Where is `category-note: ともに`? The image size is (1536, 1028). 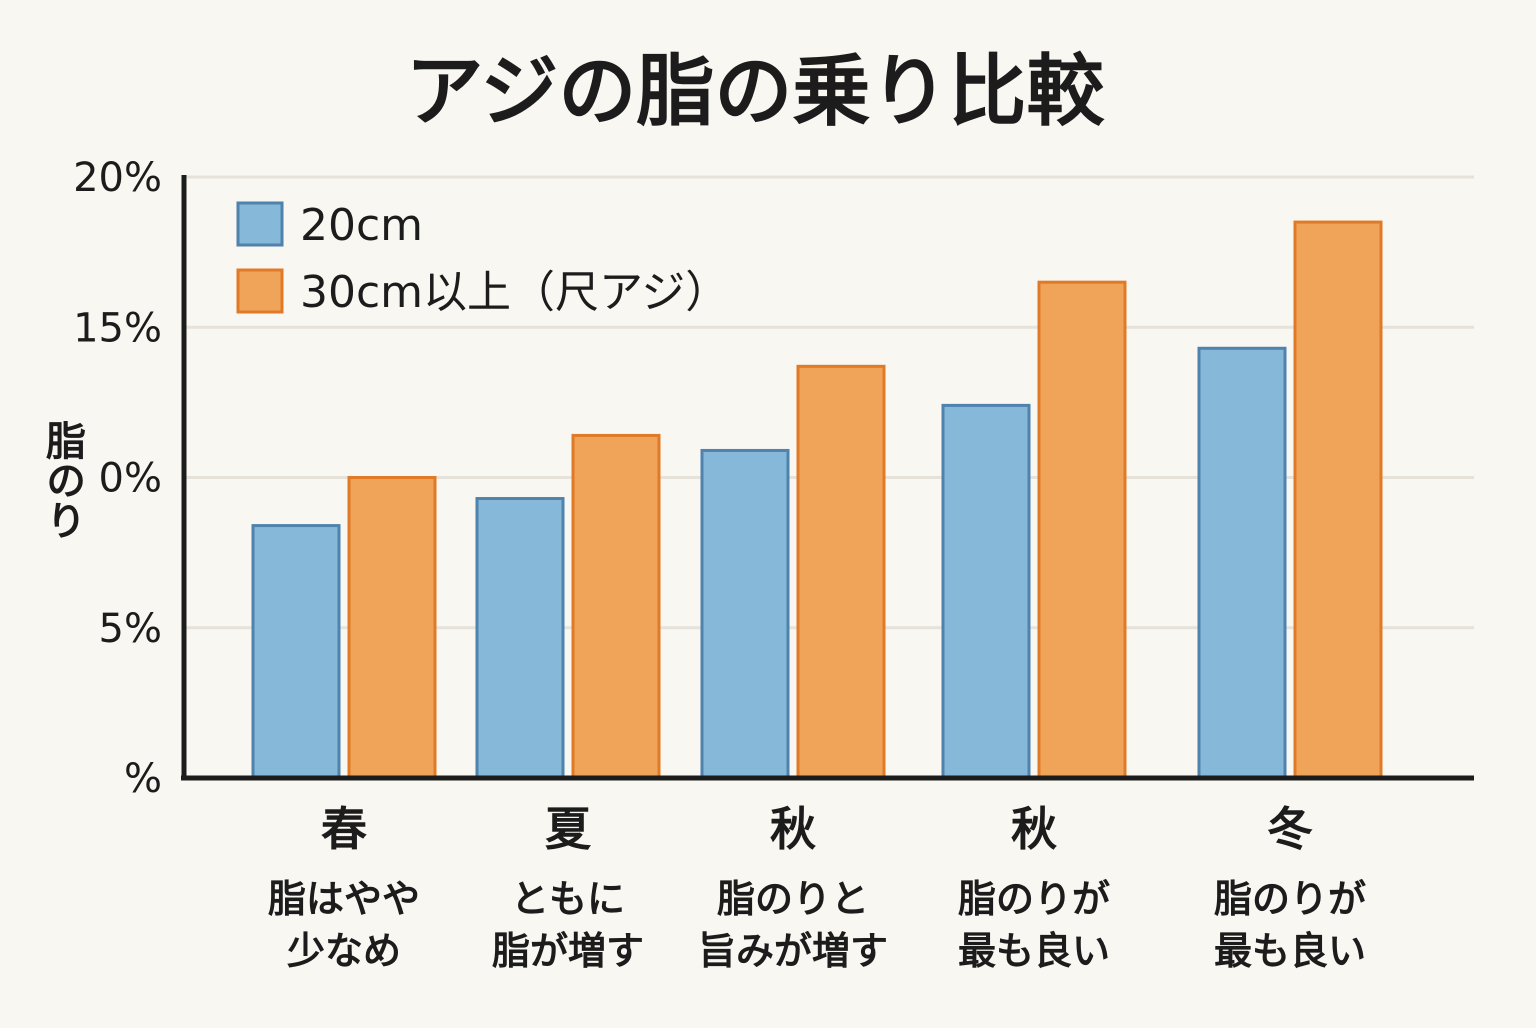
category-note: ともに is located at coordinates (568, 899).